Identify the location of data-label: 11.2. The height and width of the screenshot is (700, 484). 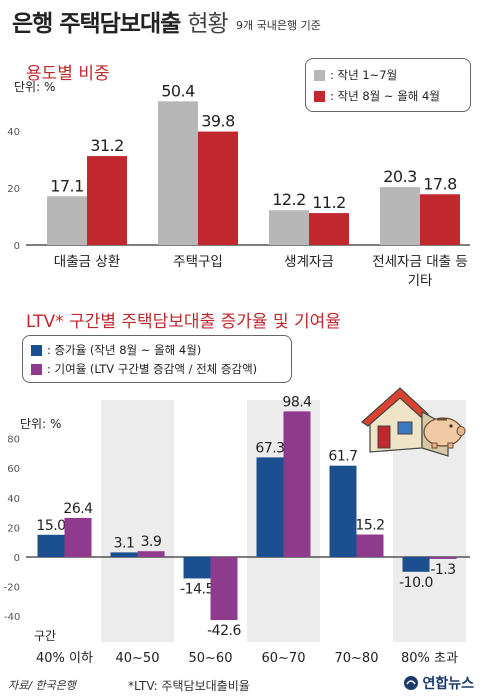
(329, 202).